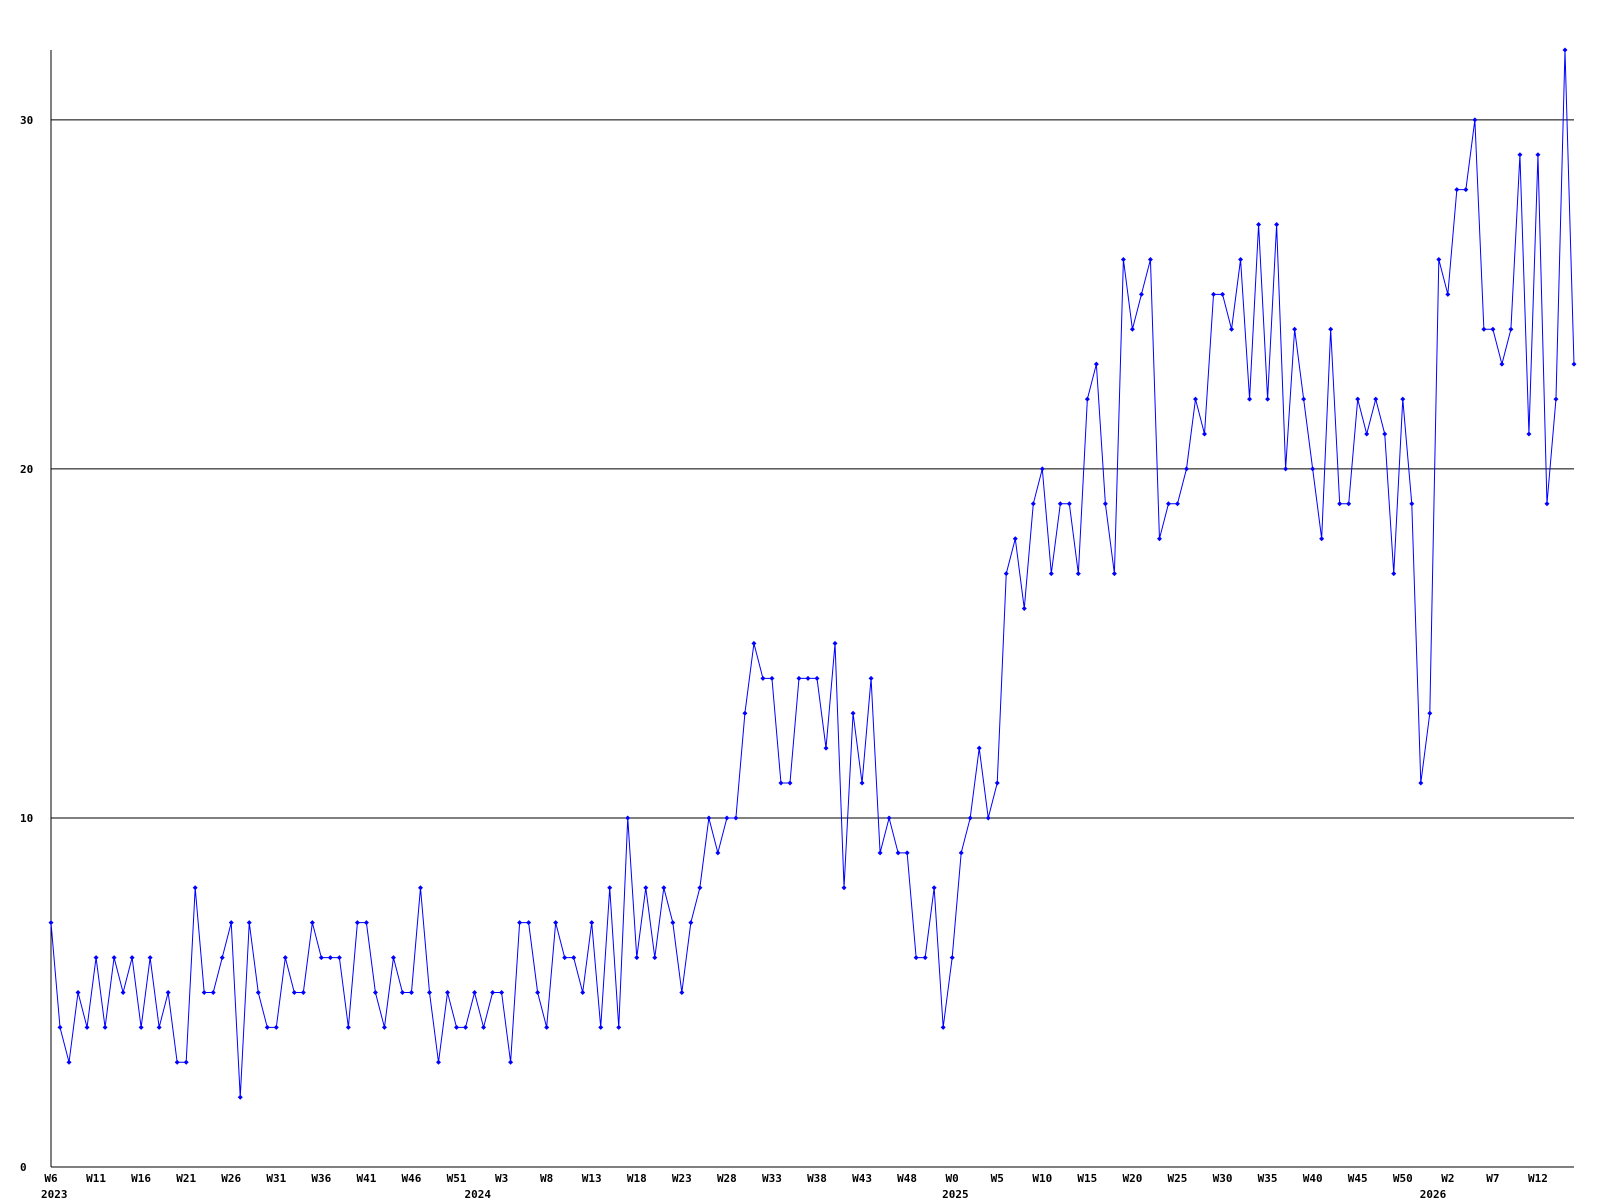 Image resolution: width=1600 pixels, height=1200 pixels. What do you see at coordinates (231, 1178) in the screenshot?
I see `x-tick-label: W26` at bounding box center [231, 1178].